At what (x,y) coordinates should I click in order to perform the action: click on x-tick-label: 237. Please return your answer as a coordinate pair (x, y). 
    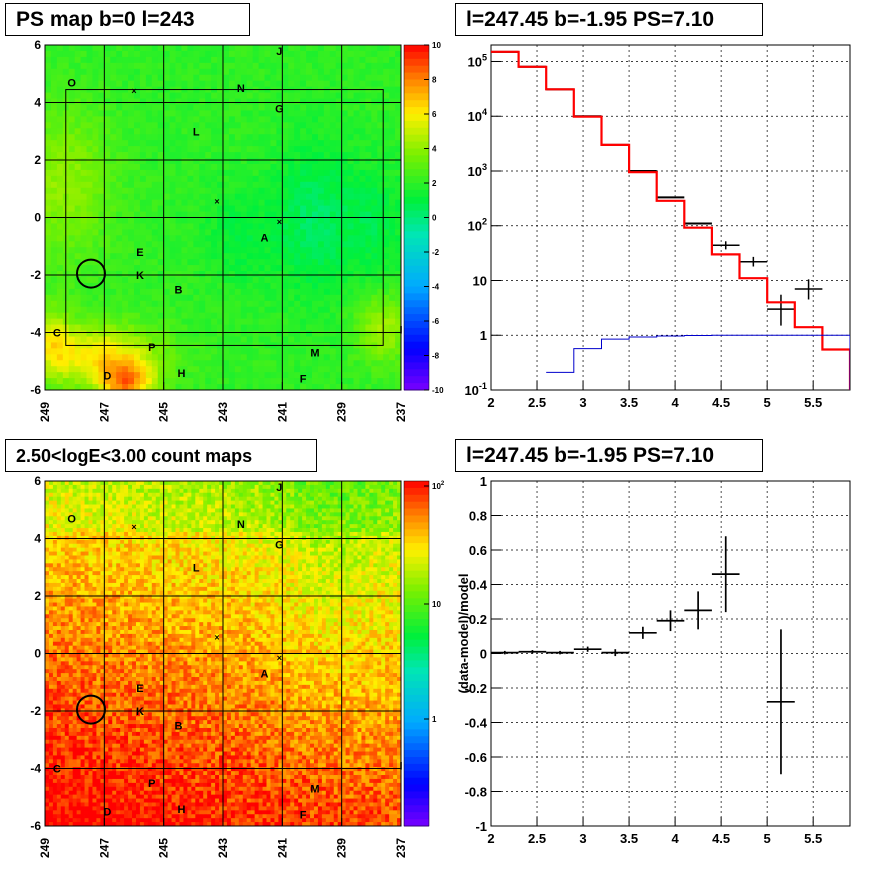
    Looking at the image, I should click on (401, 412).